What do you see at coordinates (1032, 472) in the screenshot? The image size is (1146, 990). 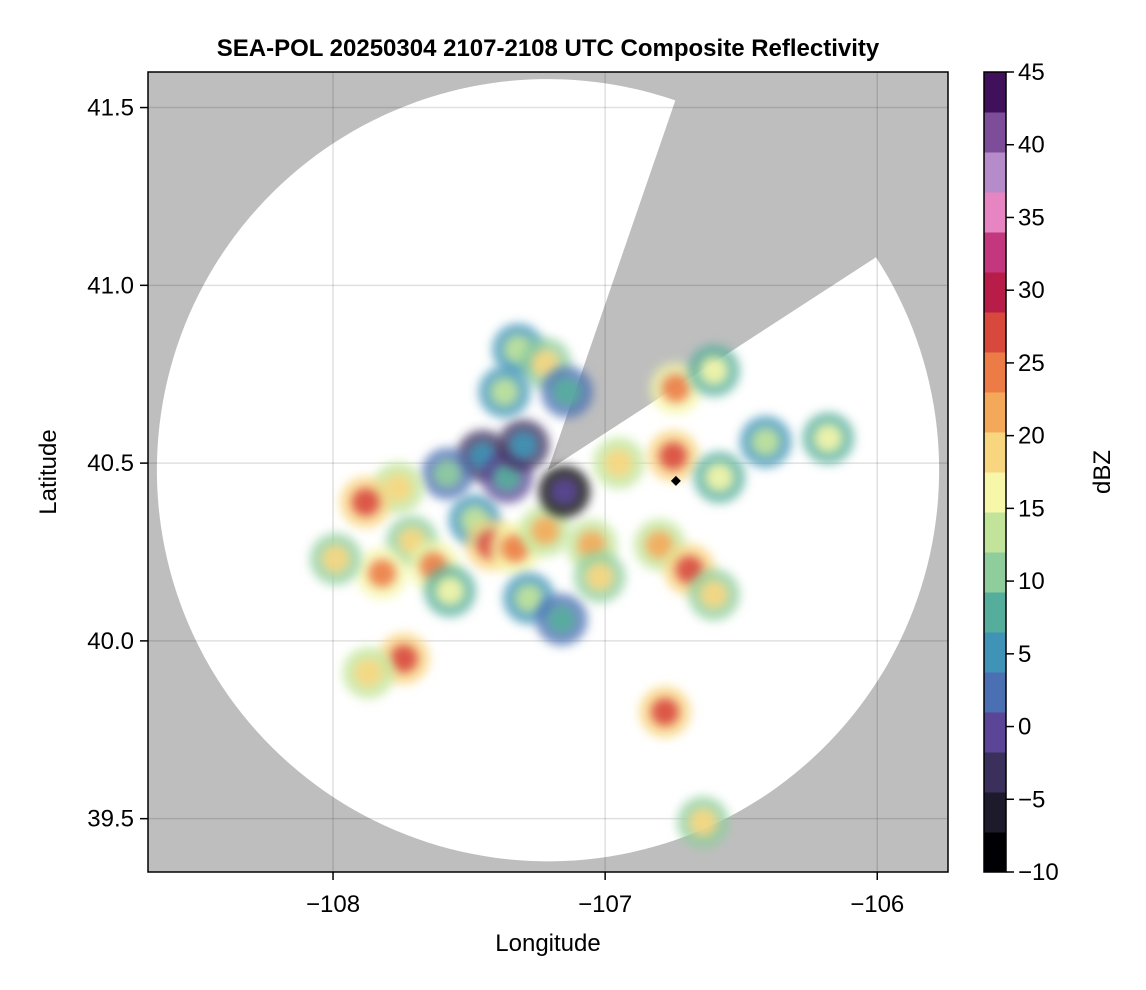 I see `colorbar-ticks: −10 −5 0 5 10 15 20 25 30 35 40 45` at bounding box center [1032, 472].